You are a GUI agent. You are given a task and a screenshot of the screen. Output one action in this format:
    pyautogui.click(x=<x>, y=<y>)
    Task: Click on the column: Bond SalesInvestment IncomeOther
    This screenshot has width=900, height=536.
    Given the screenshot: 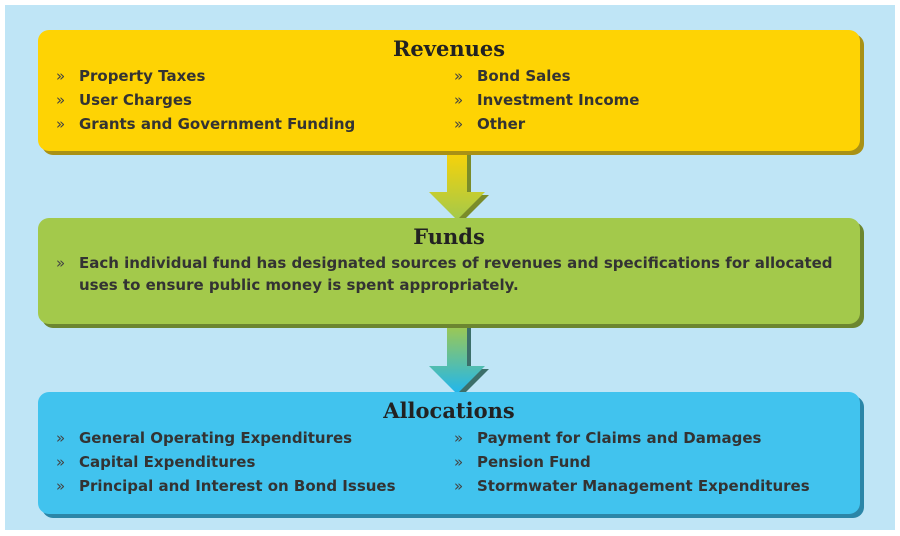 What is the action you would take?
    pyautogui.click(x=546, y=100)
    